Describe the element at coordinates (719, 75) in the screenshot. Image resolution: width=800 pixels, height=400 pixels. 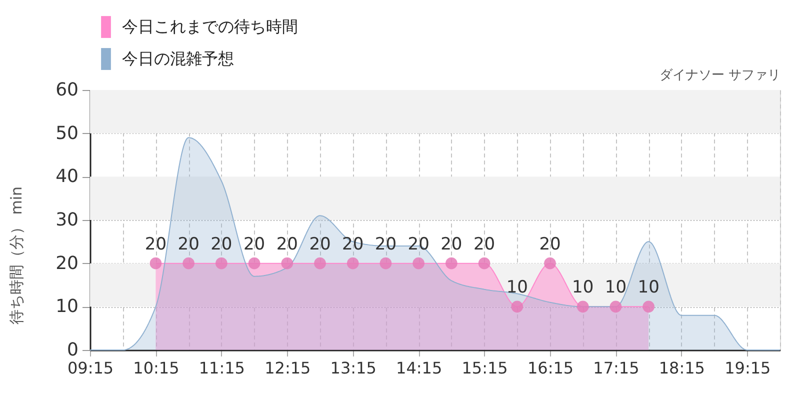
I see `chart-title: ダイナソー サファリ` at that location.